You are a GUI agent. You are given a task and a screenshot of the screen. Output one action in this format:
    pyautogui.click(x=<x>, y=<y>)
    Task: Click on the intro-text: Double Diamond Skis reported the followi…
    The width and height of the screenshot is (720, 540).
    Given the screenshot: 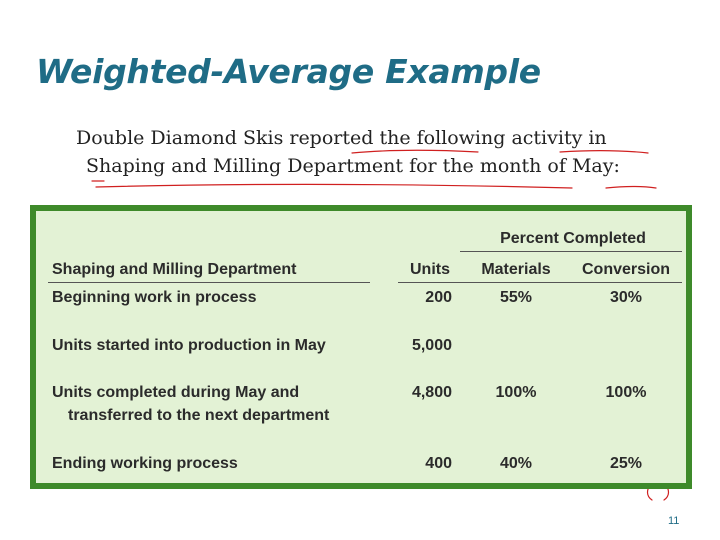 What is the action you would take?
    pyautogui.click(x=348, y=152)
    